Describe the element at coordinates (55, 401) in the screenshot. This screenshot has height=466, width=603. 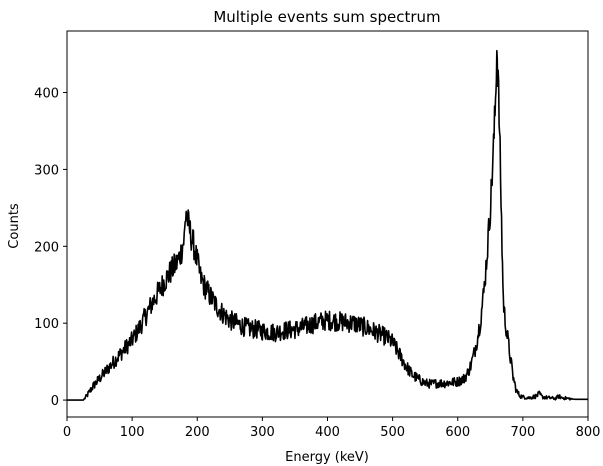
I see `y-tick-label: 0` at that location.